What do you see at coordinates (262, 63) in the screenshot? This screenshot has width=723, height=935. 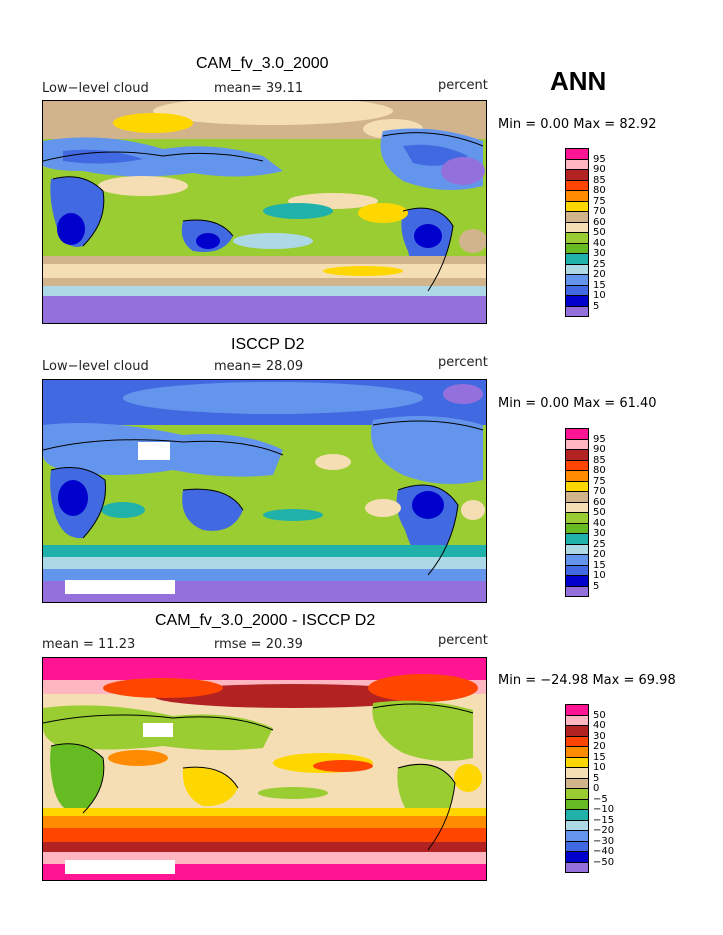 I see `panel-1-title: CAM_fv_3.0_2000` at bounding box center [262, 63].